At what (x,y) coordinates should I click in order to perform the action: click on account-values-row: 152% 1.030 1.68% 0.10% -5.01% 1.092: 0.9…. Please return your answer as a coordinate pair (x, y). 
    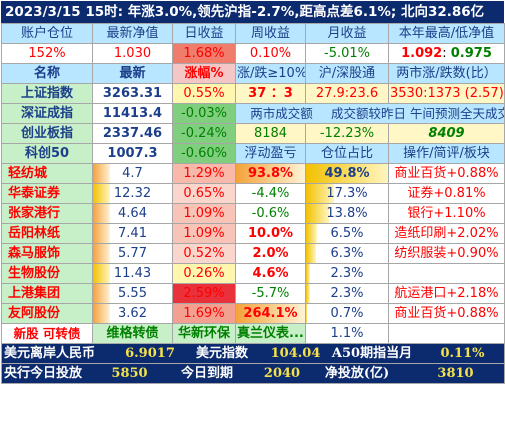
    Looking at the image, I should click on (253, 53).